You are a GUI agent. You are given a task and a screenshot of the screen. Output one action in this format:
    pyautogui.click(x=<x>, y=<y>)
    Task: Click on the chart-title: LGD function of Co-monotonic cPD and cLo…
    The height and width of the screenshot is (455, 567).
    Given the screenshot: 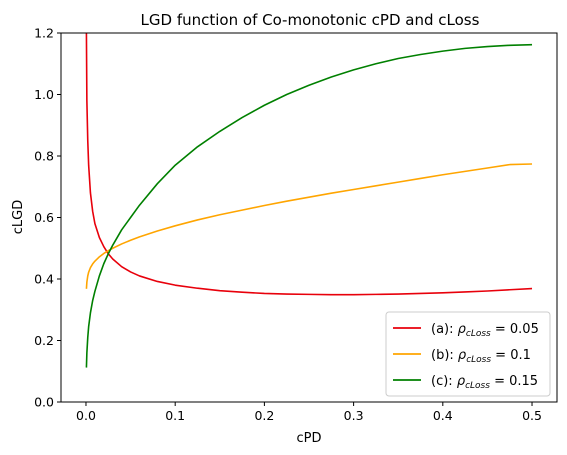 What is the action you would take?
    pyautogui.click(x=310, y=20)
    